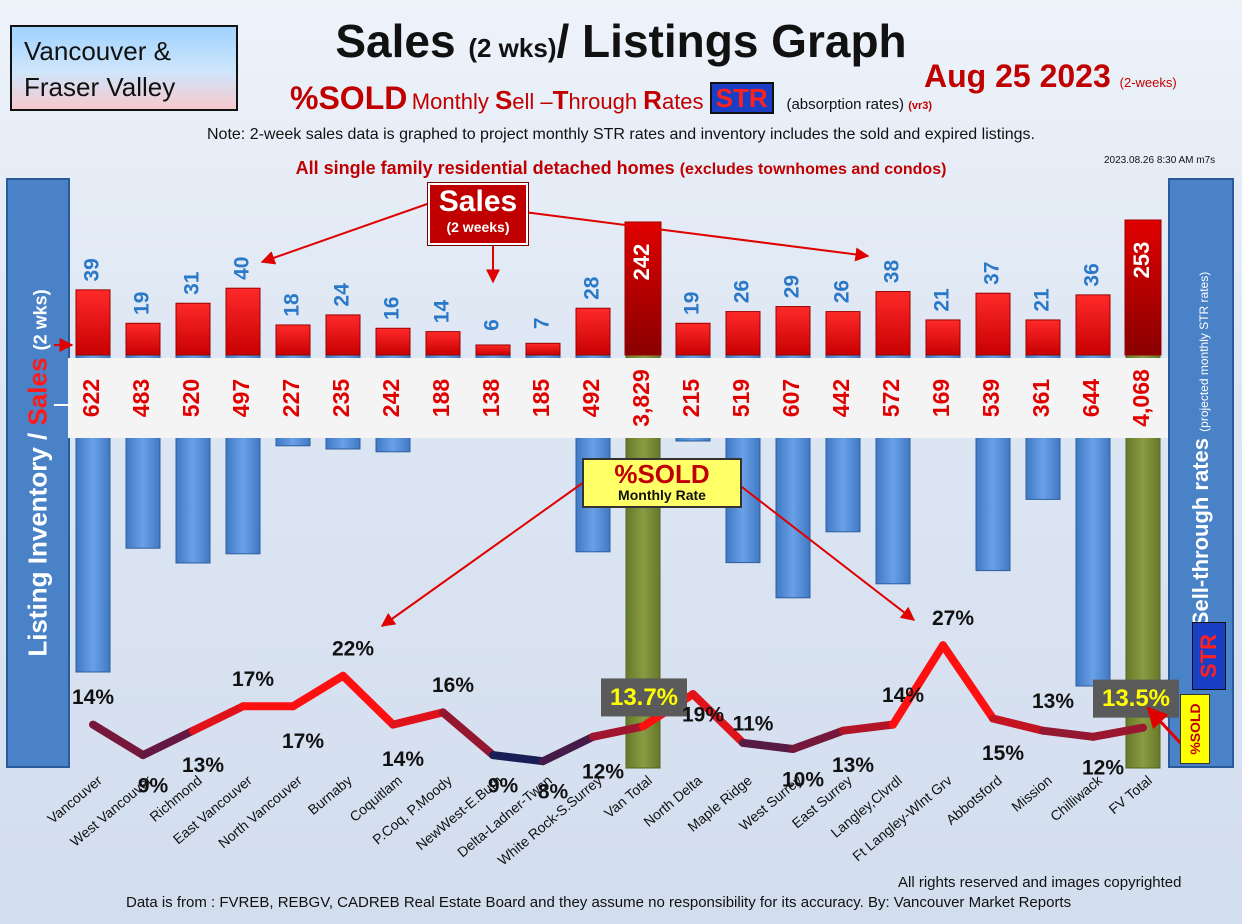 This screenshot has height=924, width=1242. Describe the element at coordinates (260, 811) in the screenshot. I see `category-label: North Vancouver` at that location.